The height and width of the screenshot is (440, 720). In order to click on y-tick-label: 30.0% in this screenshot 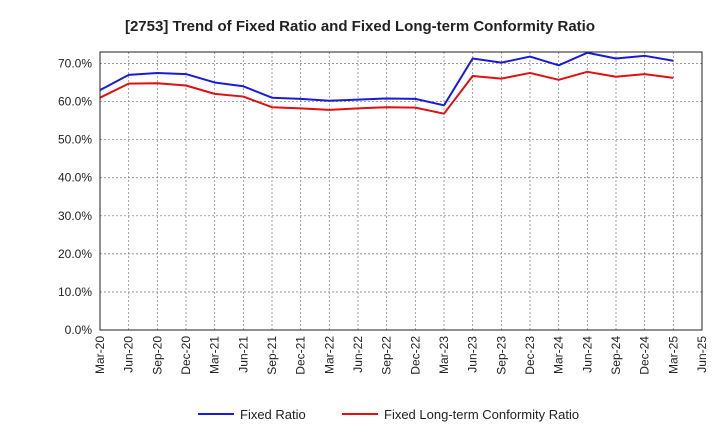, I will do `click(75, 216)`.